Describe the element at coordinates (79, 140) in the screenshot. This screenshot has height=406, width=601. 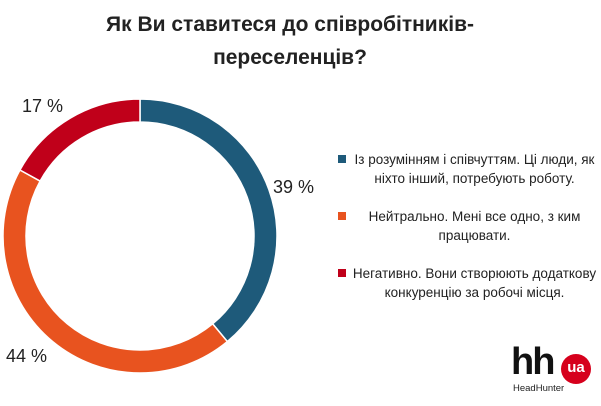
I see `slice-negative` at that location.